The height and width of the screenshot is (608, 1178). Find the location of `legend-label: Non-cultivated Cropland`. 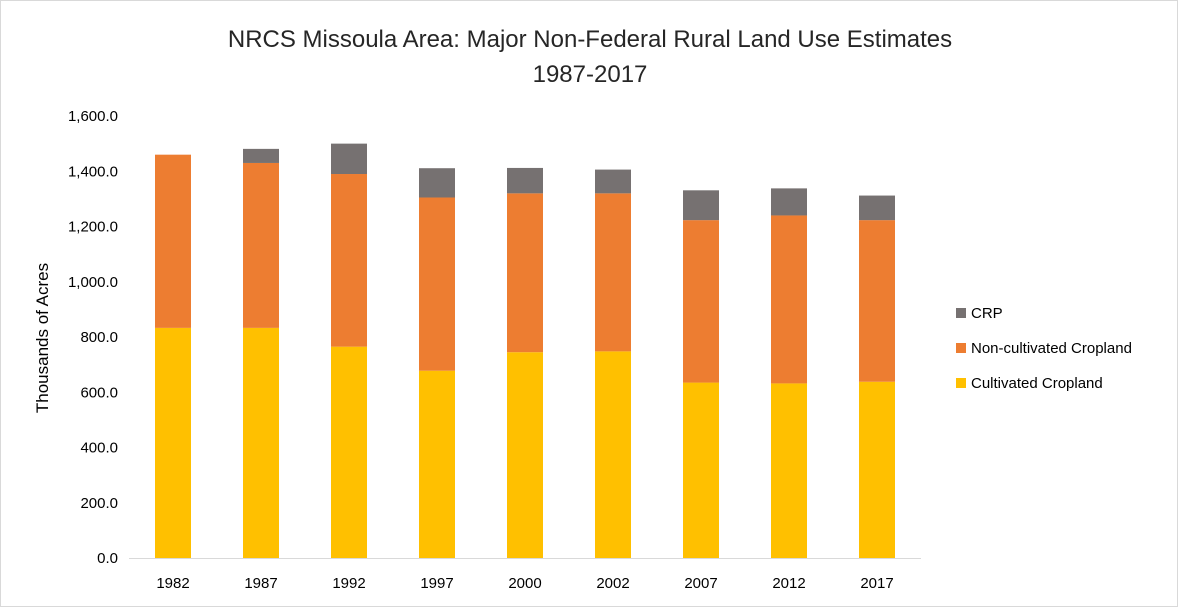

legend-label: Non-cultivated Cropland is located at coordinates (1051, 348).